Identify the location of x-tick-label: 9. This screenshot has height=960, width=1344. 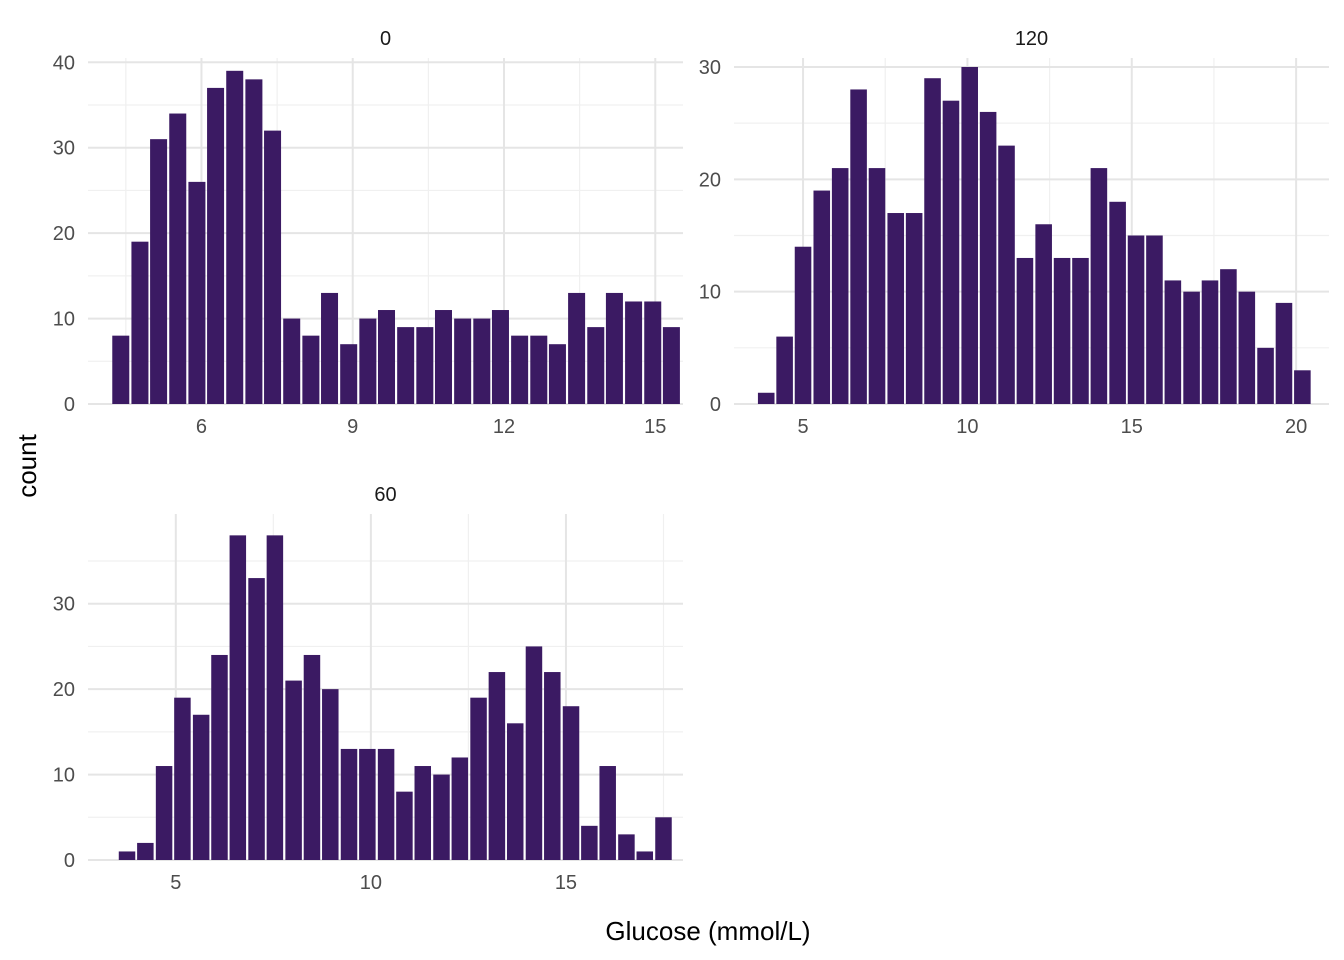
(352, 427).